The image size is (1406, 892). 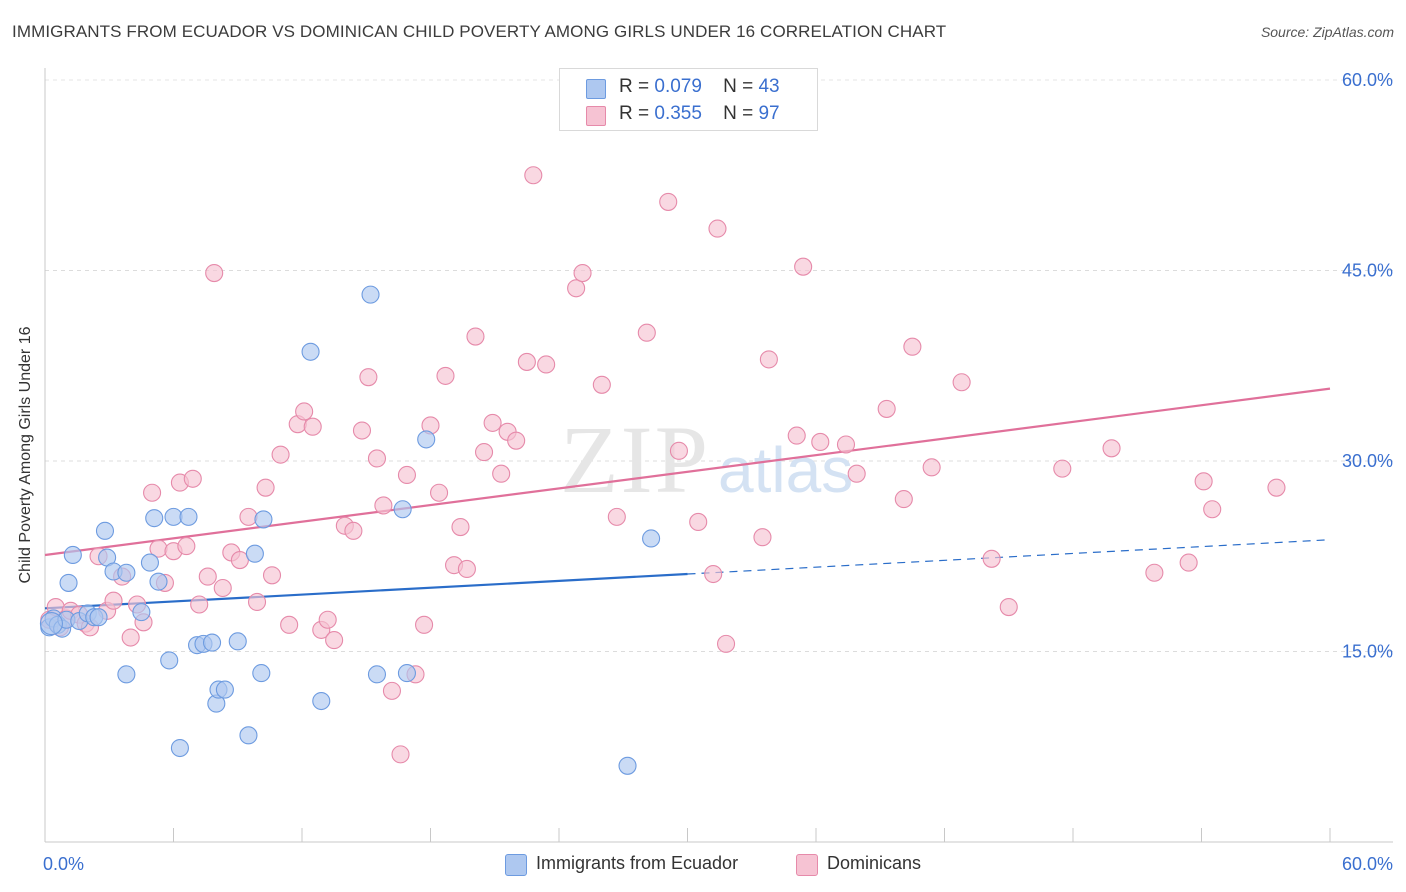 I want to click on y-axis-label: Child Poverty Among Girls Under 16, so click(x=25, y=455).